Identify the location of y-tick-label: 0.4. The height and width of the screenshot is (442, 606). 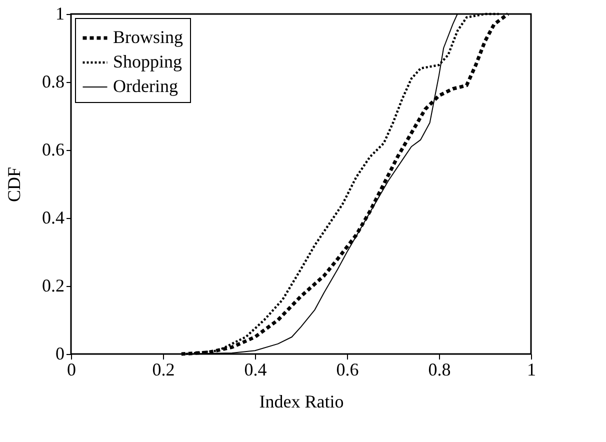
(53, 218).